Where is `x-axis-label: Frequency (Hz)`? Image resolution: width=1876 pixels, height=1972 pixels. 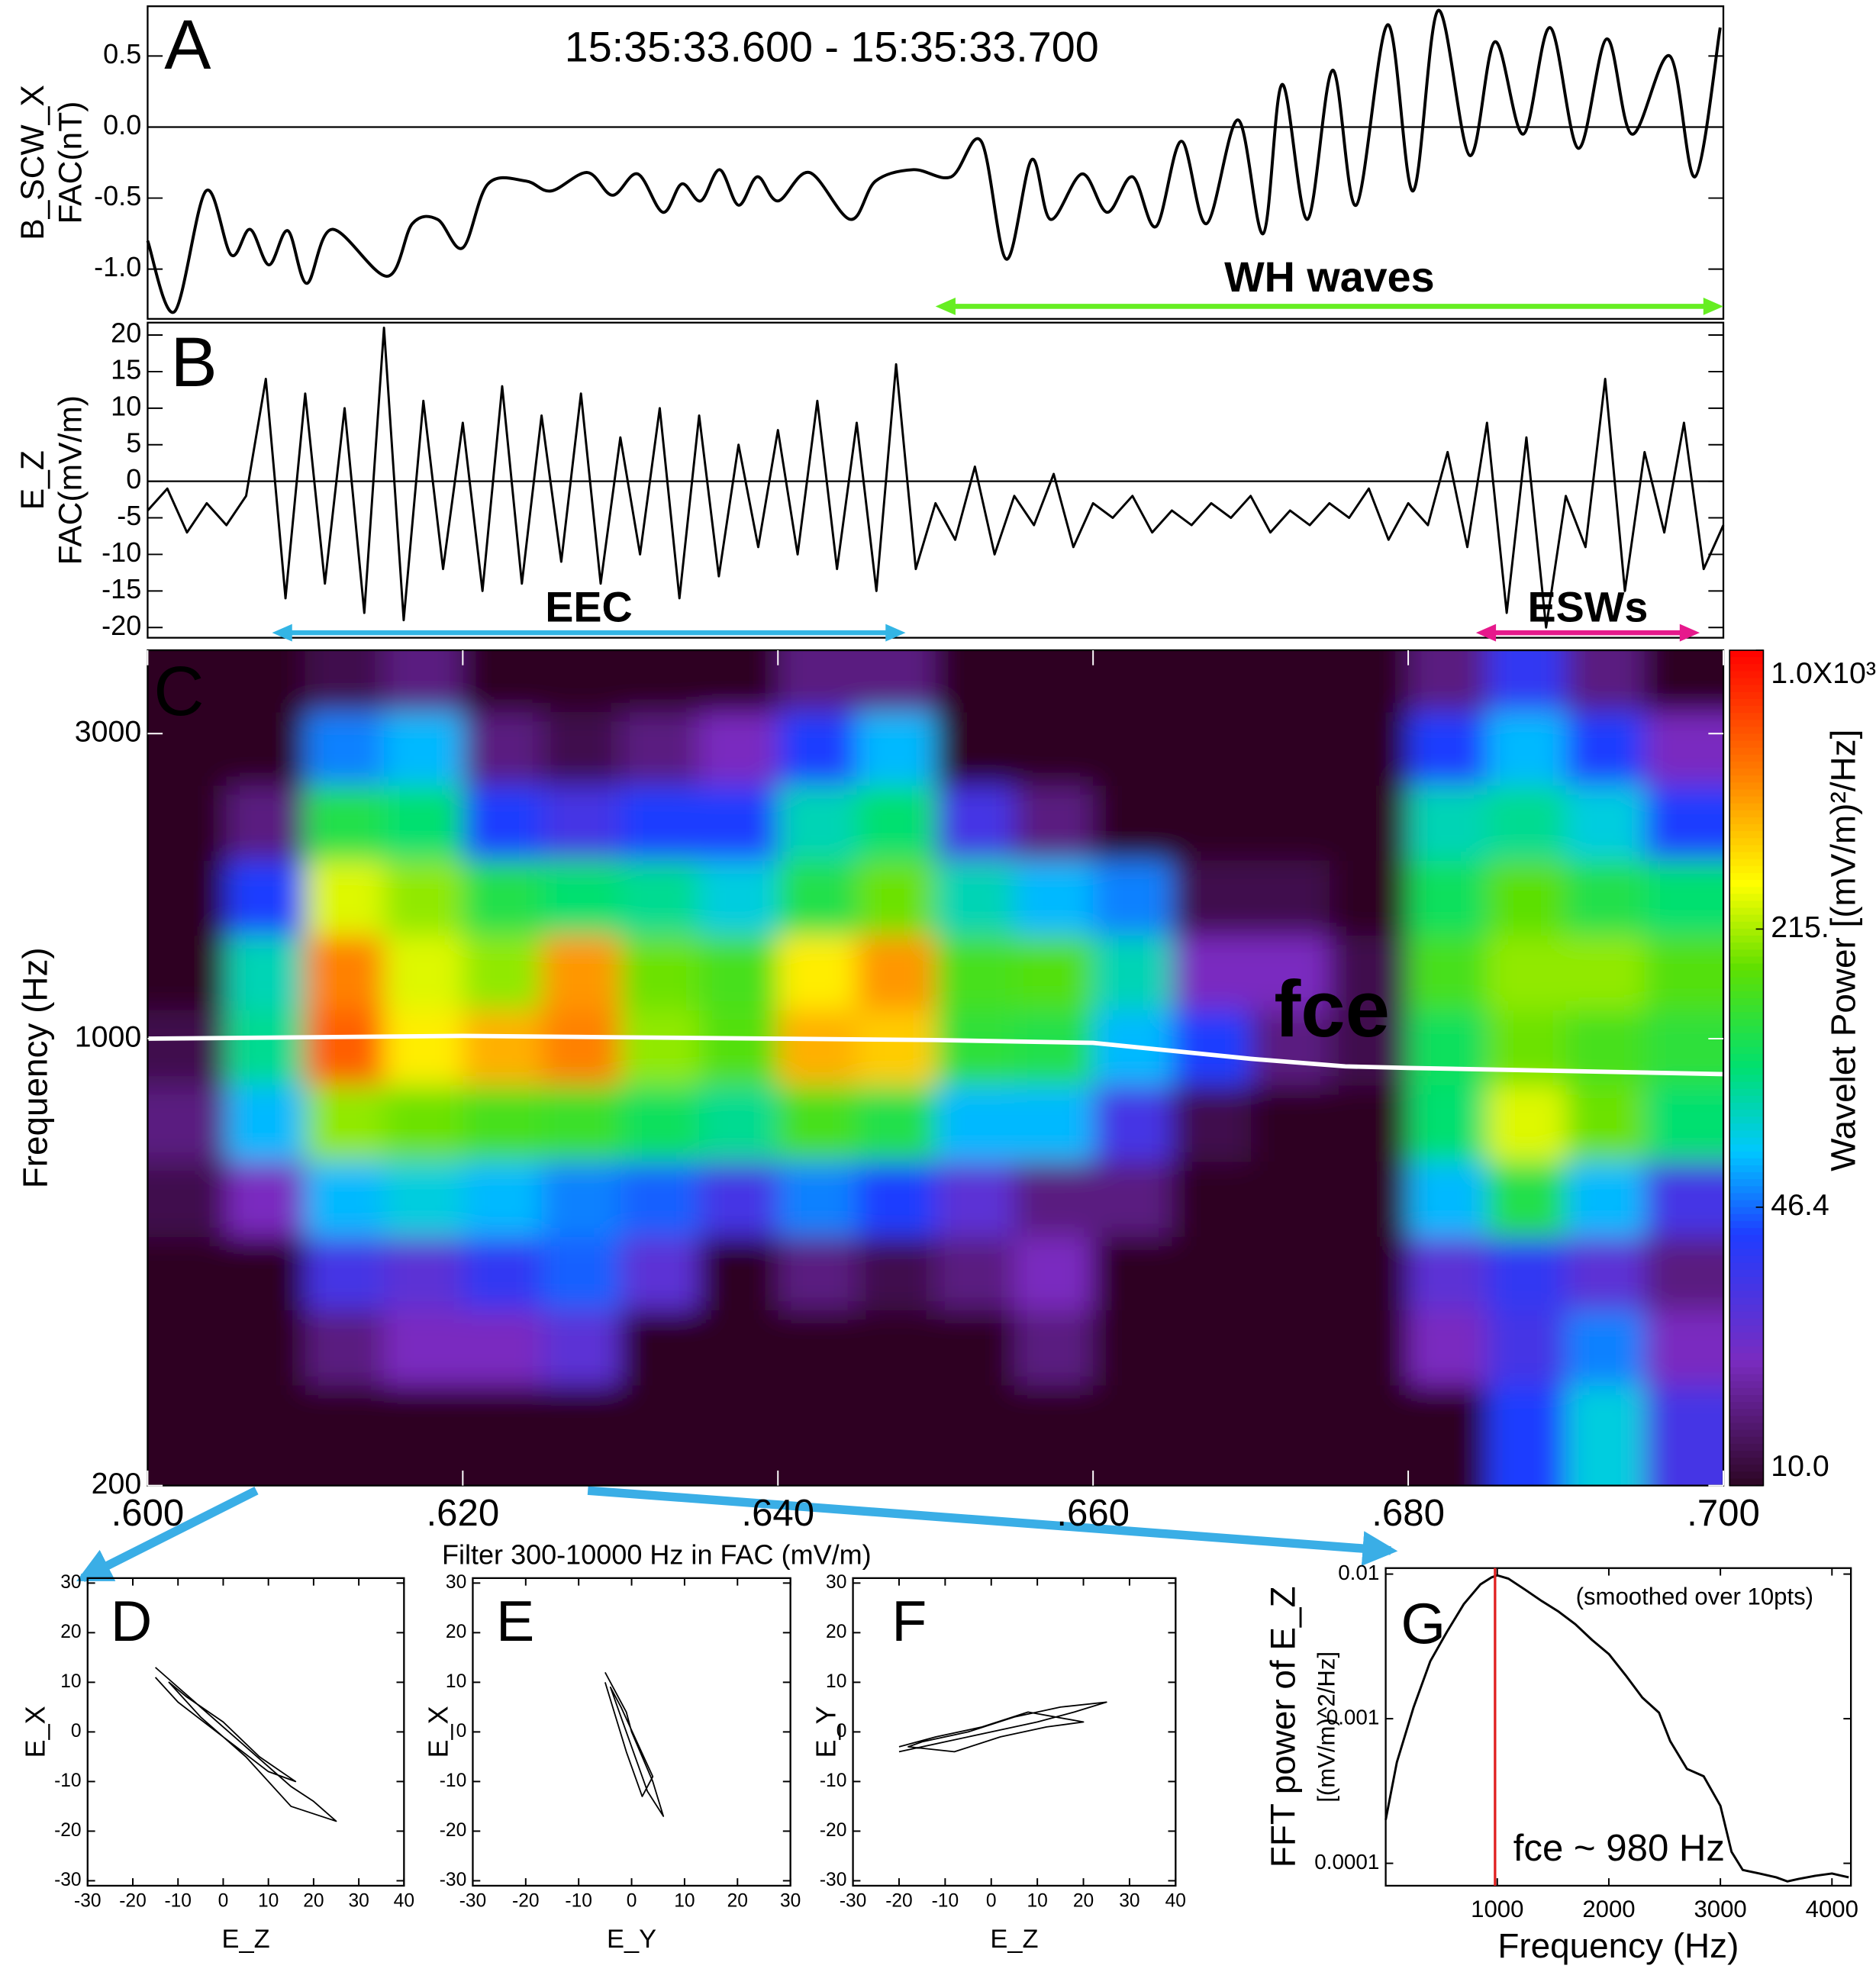 x-axis-label: Frequency (Hz) is located at coordinates (1618, 1945).